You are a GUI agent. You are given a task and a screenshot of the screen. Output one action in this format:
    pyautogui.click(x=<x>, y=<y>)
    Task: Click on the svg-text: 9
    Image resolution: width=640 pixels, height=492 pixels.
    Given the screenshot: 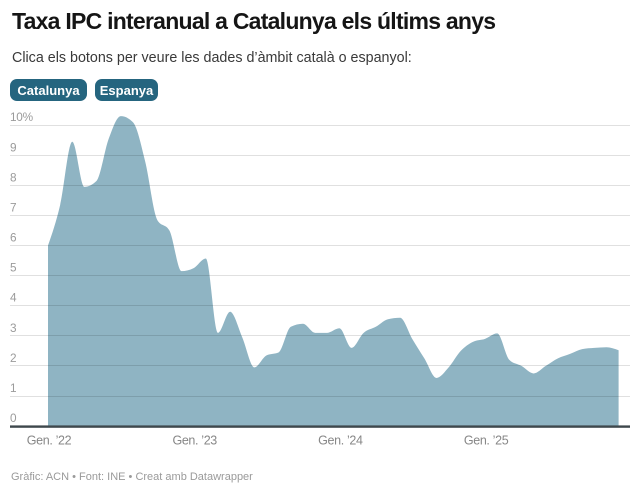 What is the action you would take?
    pyautogui.click(x=13, y=147)
    